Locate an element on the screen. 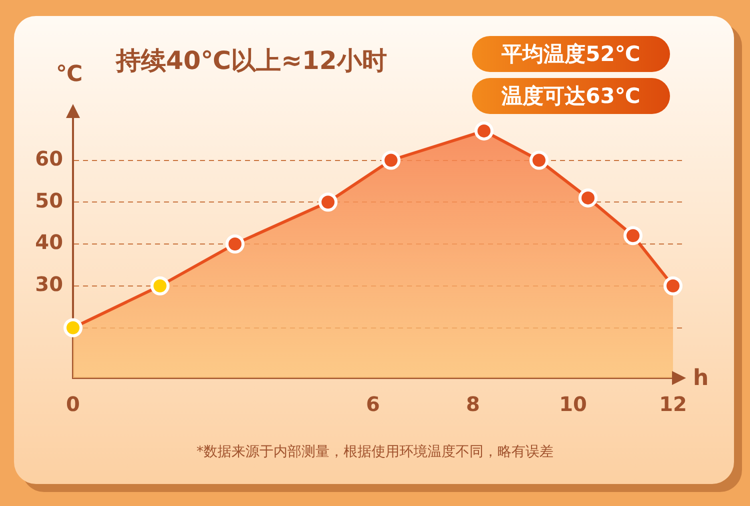 The image size is (750, 506). x-tick-label: 6 is located at coordinates (373, 404).